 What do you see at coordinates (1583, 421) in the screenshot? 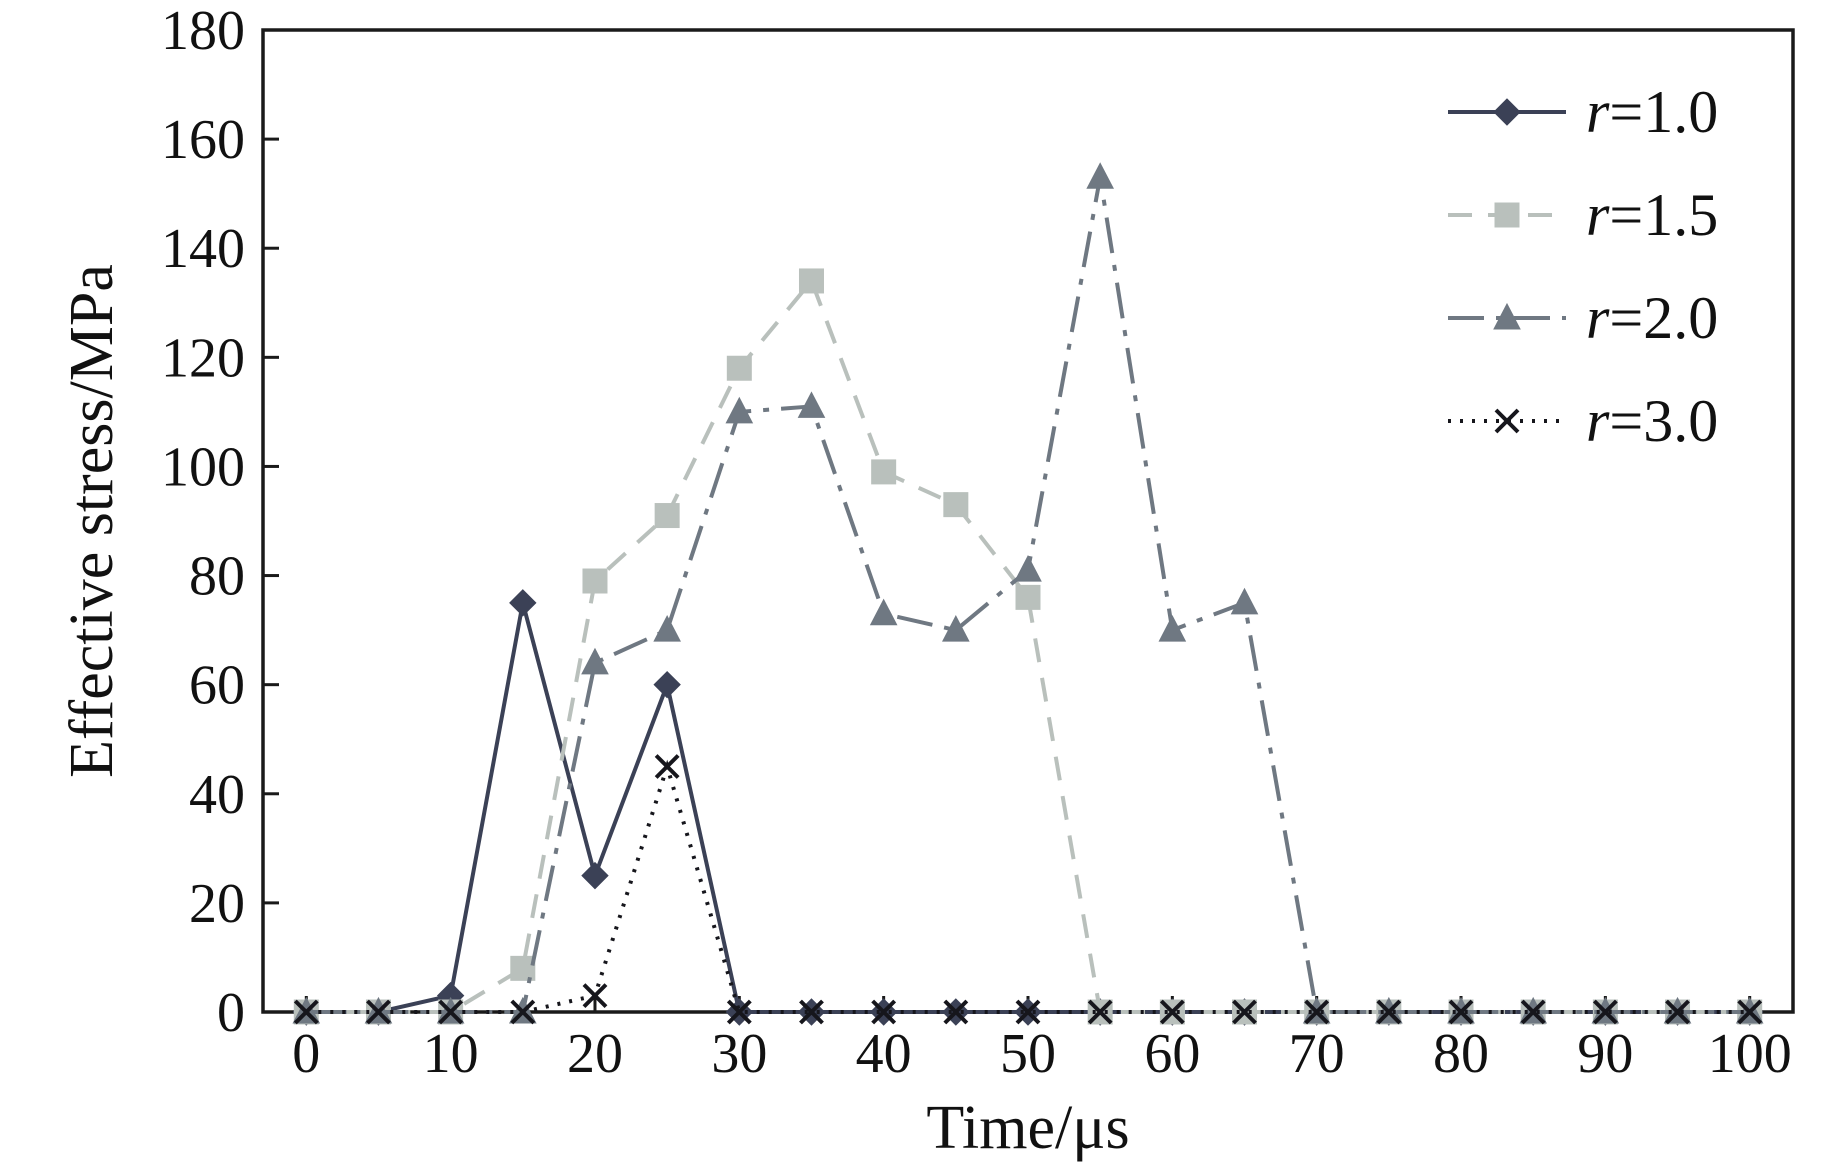
I see `legend-item-3: r=3.0` at bounding box center [1583, 421].